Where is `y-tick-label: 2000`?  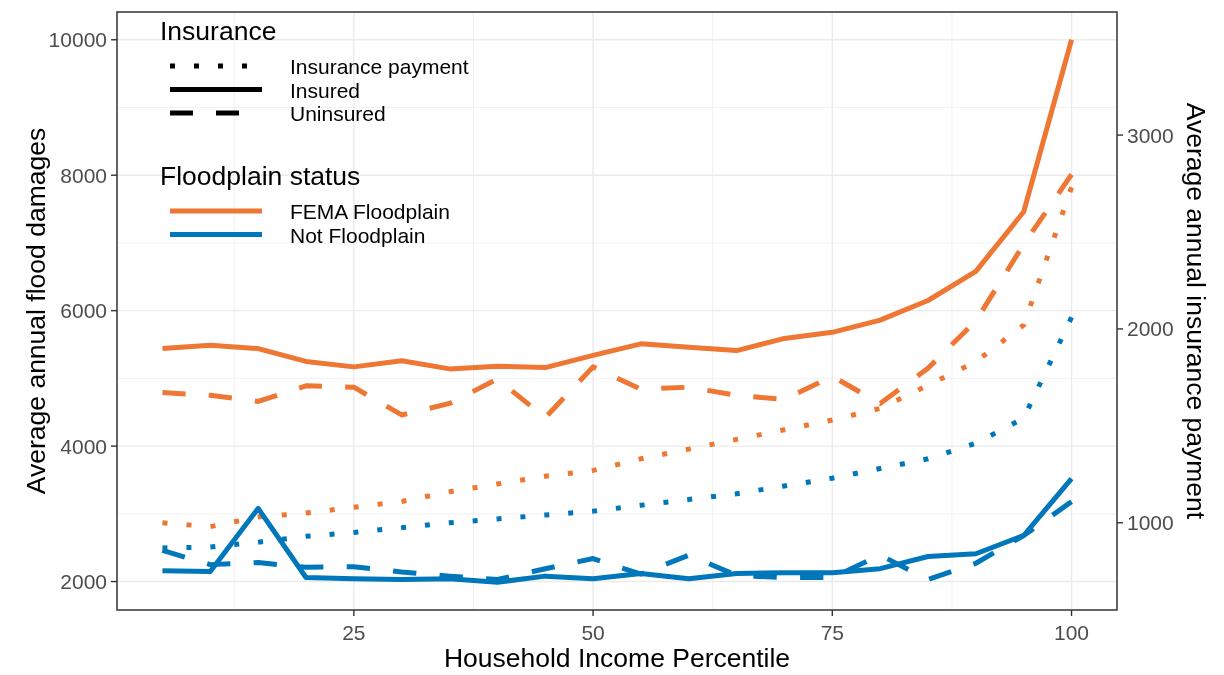 y-tick-label: 2000 is located at coordinates (83, 582).